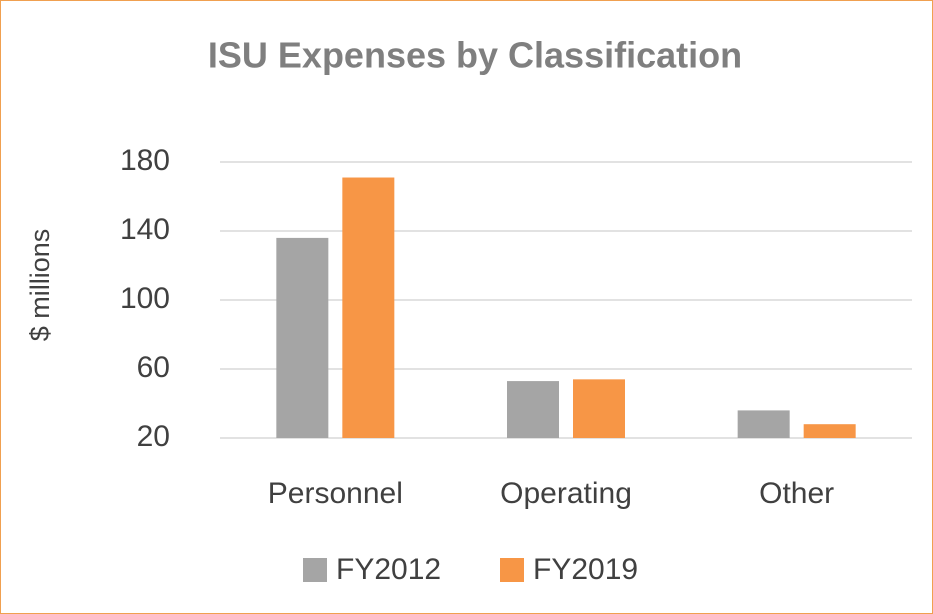  I want to click on y-tick-label: 140, so click(145, 229).